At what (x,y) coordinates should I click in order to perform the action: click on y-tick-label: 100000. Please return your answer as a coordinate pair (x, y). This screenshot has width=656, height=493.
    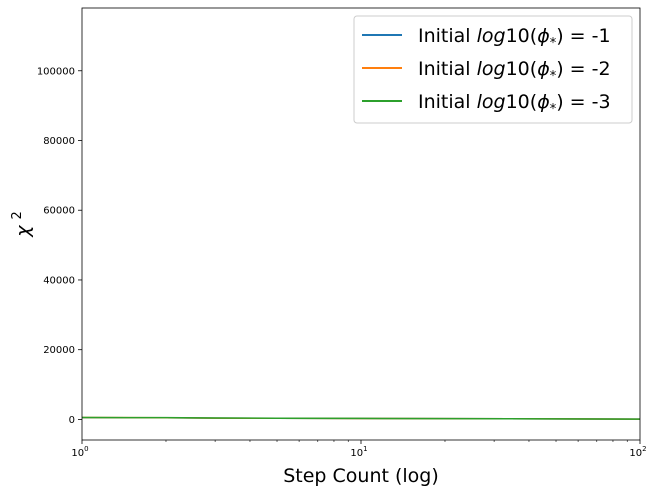
    Looking at the image, I should click on (56, 71).